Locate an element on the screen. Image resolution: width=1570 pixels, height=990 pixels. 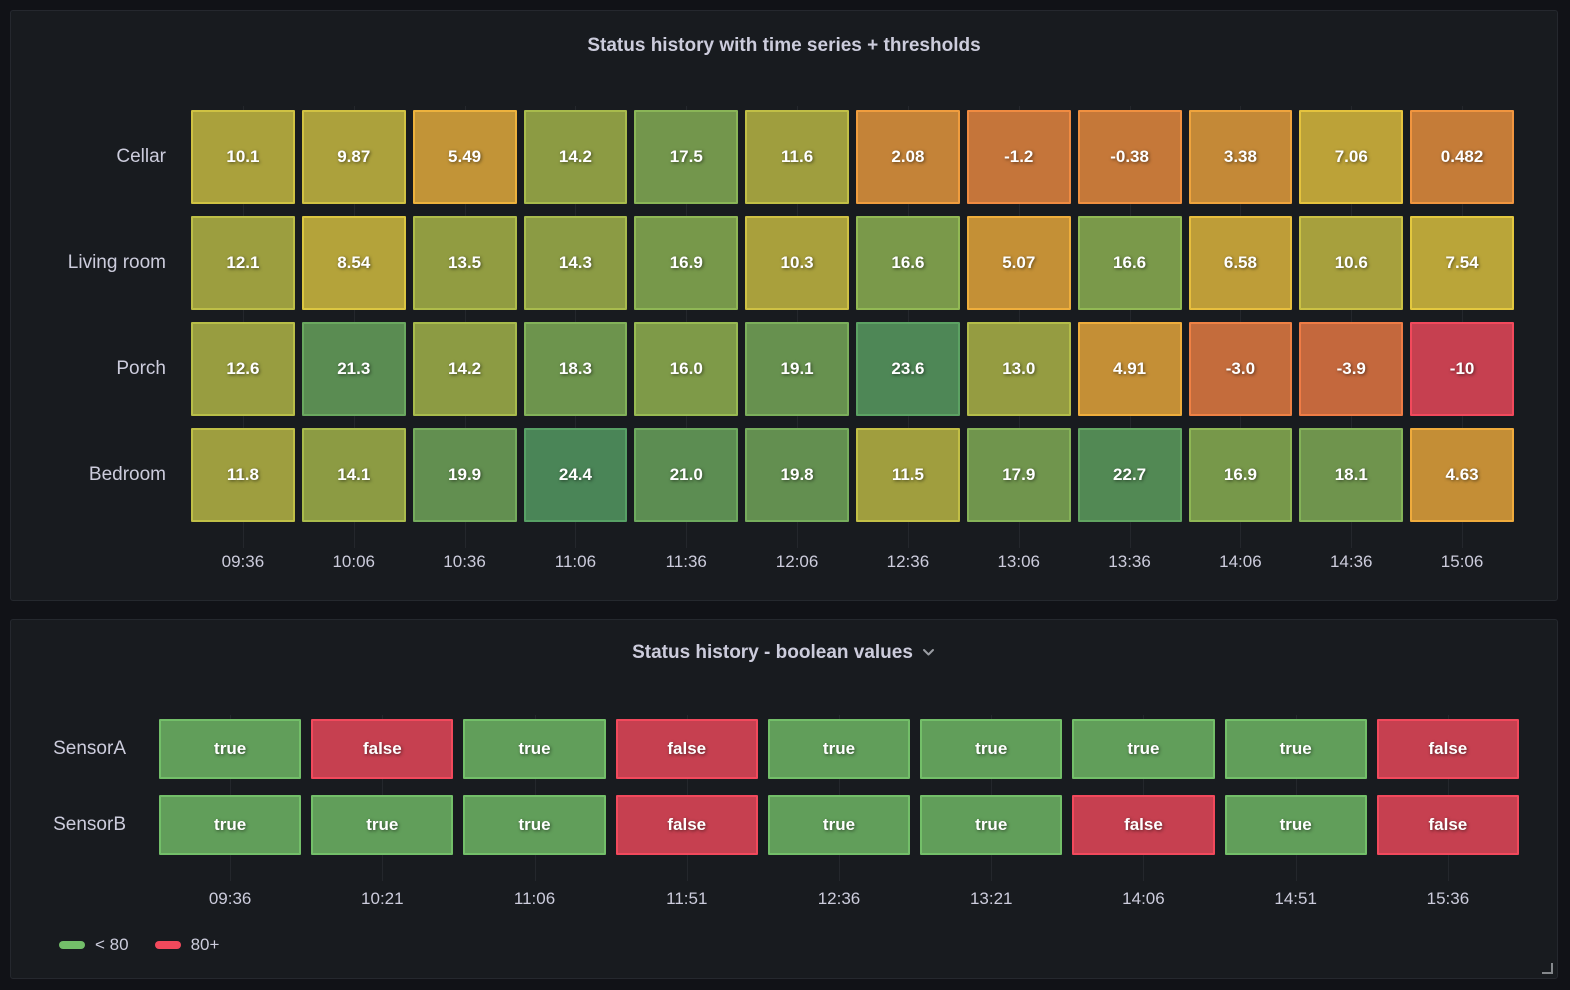
cell-value: -10 is located at coordinates (1462, 368).